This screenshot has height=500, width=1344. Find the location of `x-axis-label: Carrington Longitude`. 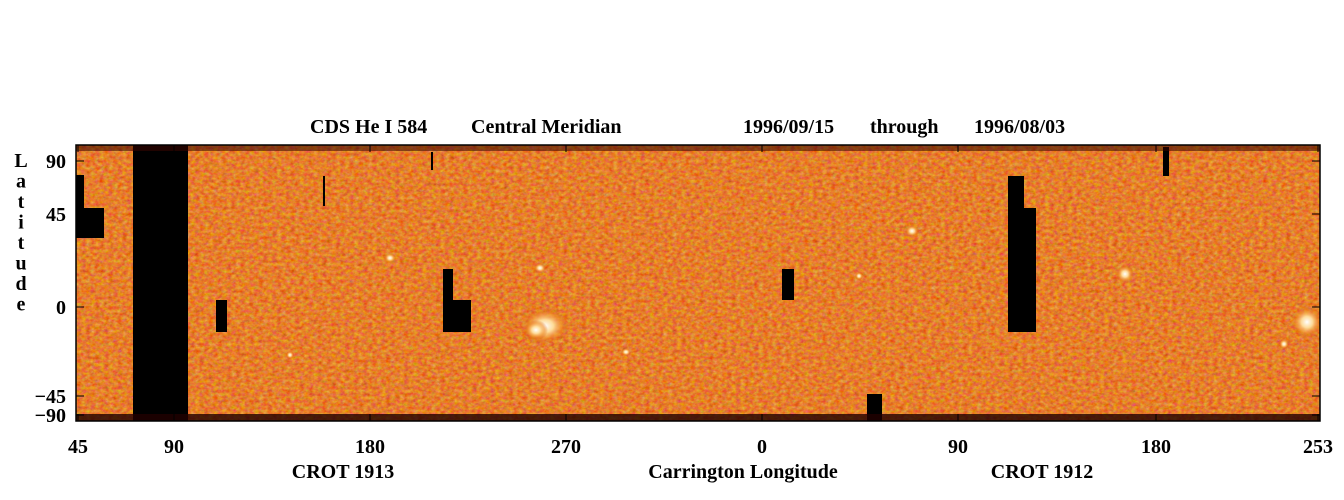

x-axis-label: Carrington Longitude is located at coordinates (743, 472).